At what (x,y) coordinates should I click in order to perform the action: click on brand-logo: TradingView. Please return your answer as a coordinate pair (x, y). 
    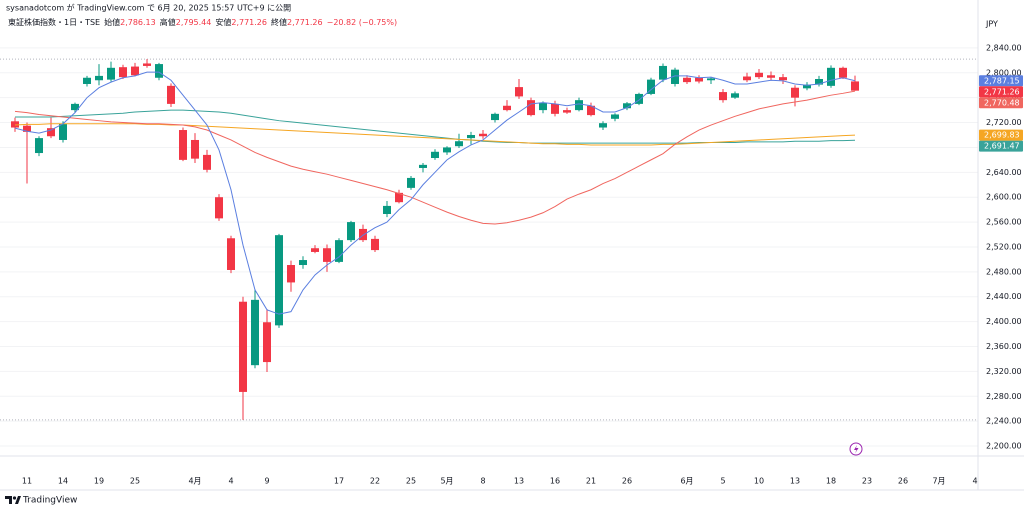
    Looking at the image, I should click on (41, 501).